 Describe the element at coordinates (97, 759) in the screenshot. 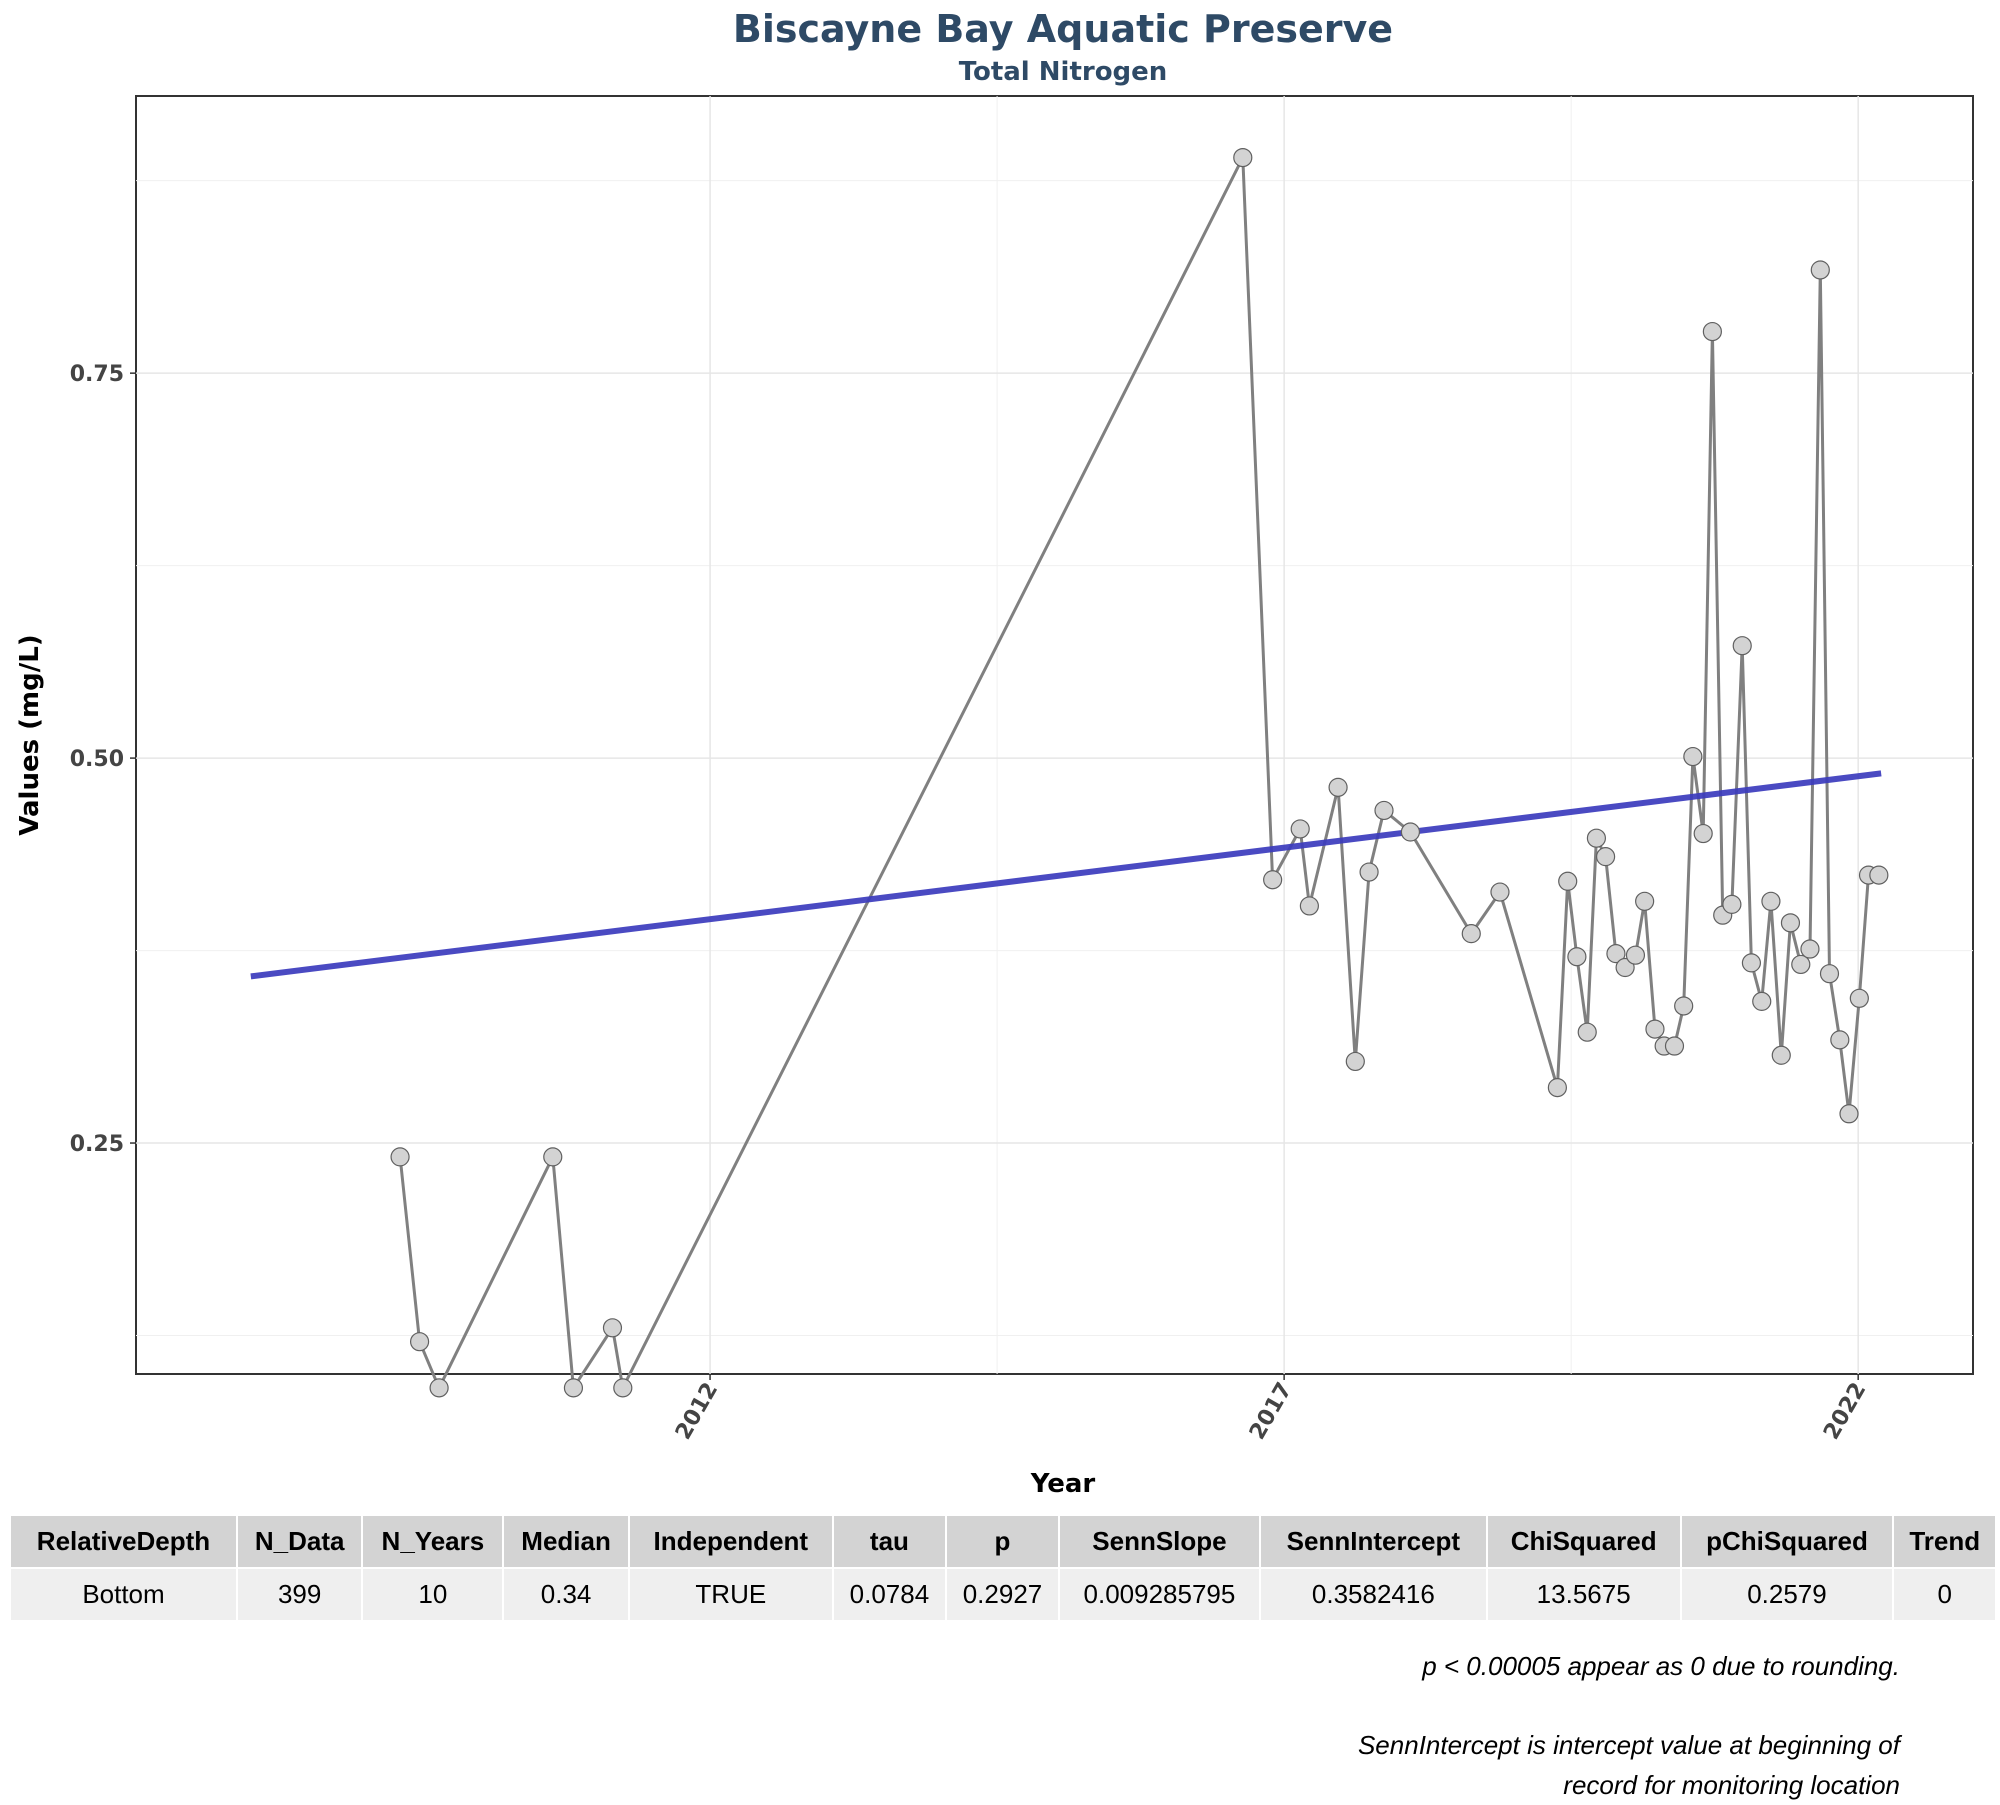

I see `y-tick-label: 0.50` at that location.